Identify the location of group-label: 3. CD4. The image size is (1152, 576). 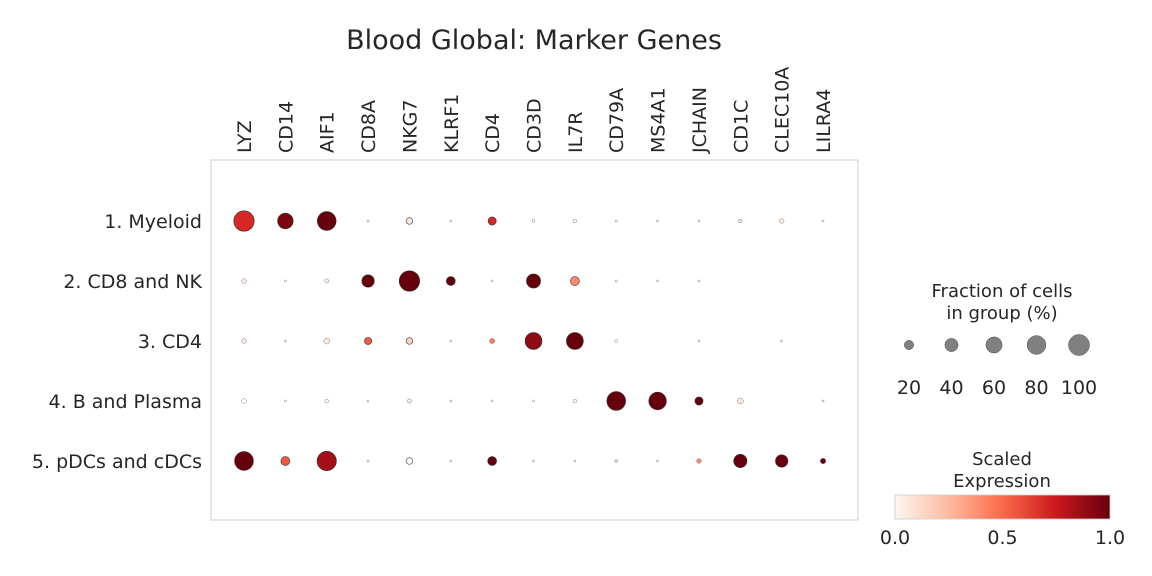
(170, 342).